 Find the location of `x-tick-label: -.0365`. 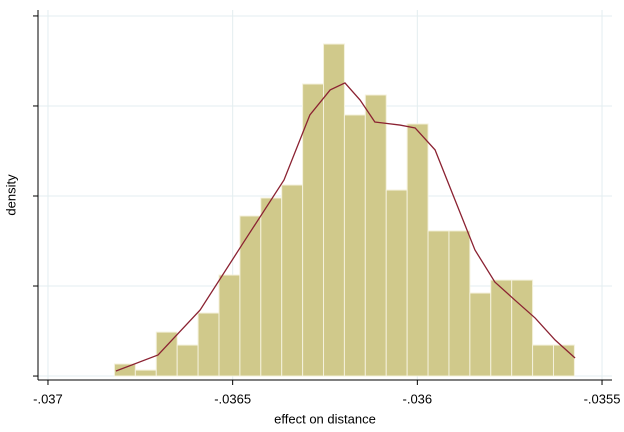

x-tick-label: -.0365 is located at coordinates (232, 398).